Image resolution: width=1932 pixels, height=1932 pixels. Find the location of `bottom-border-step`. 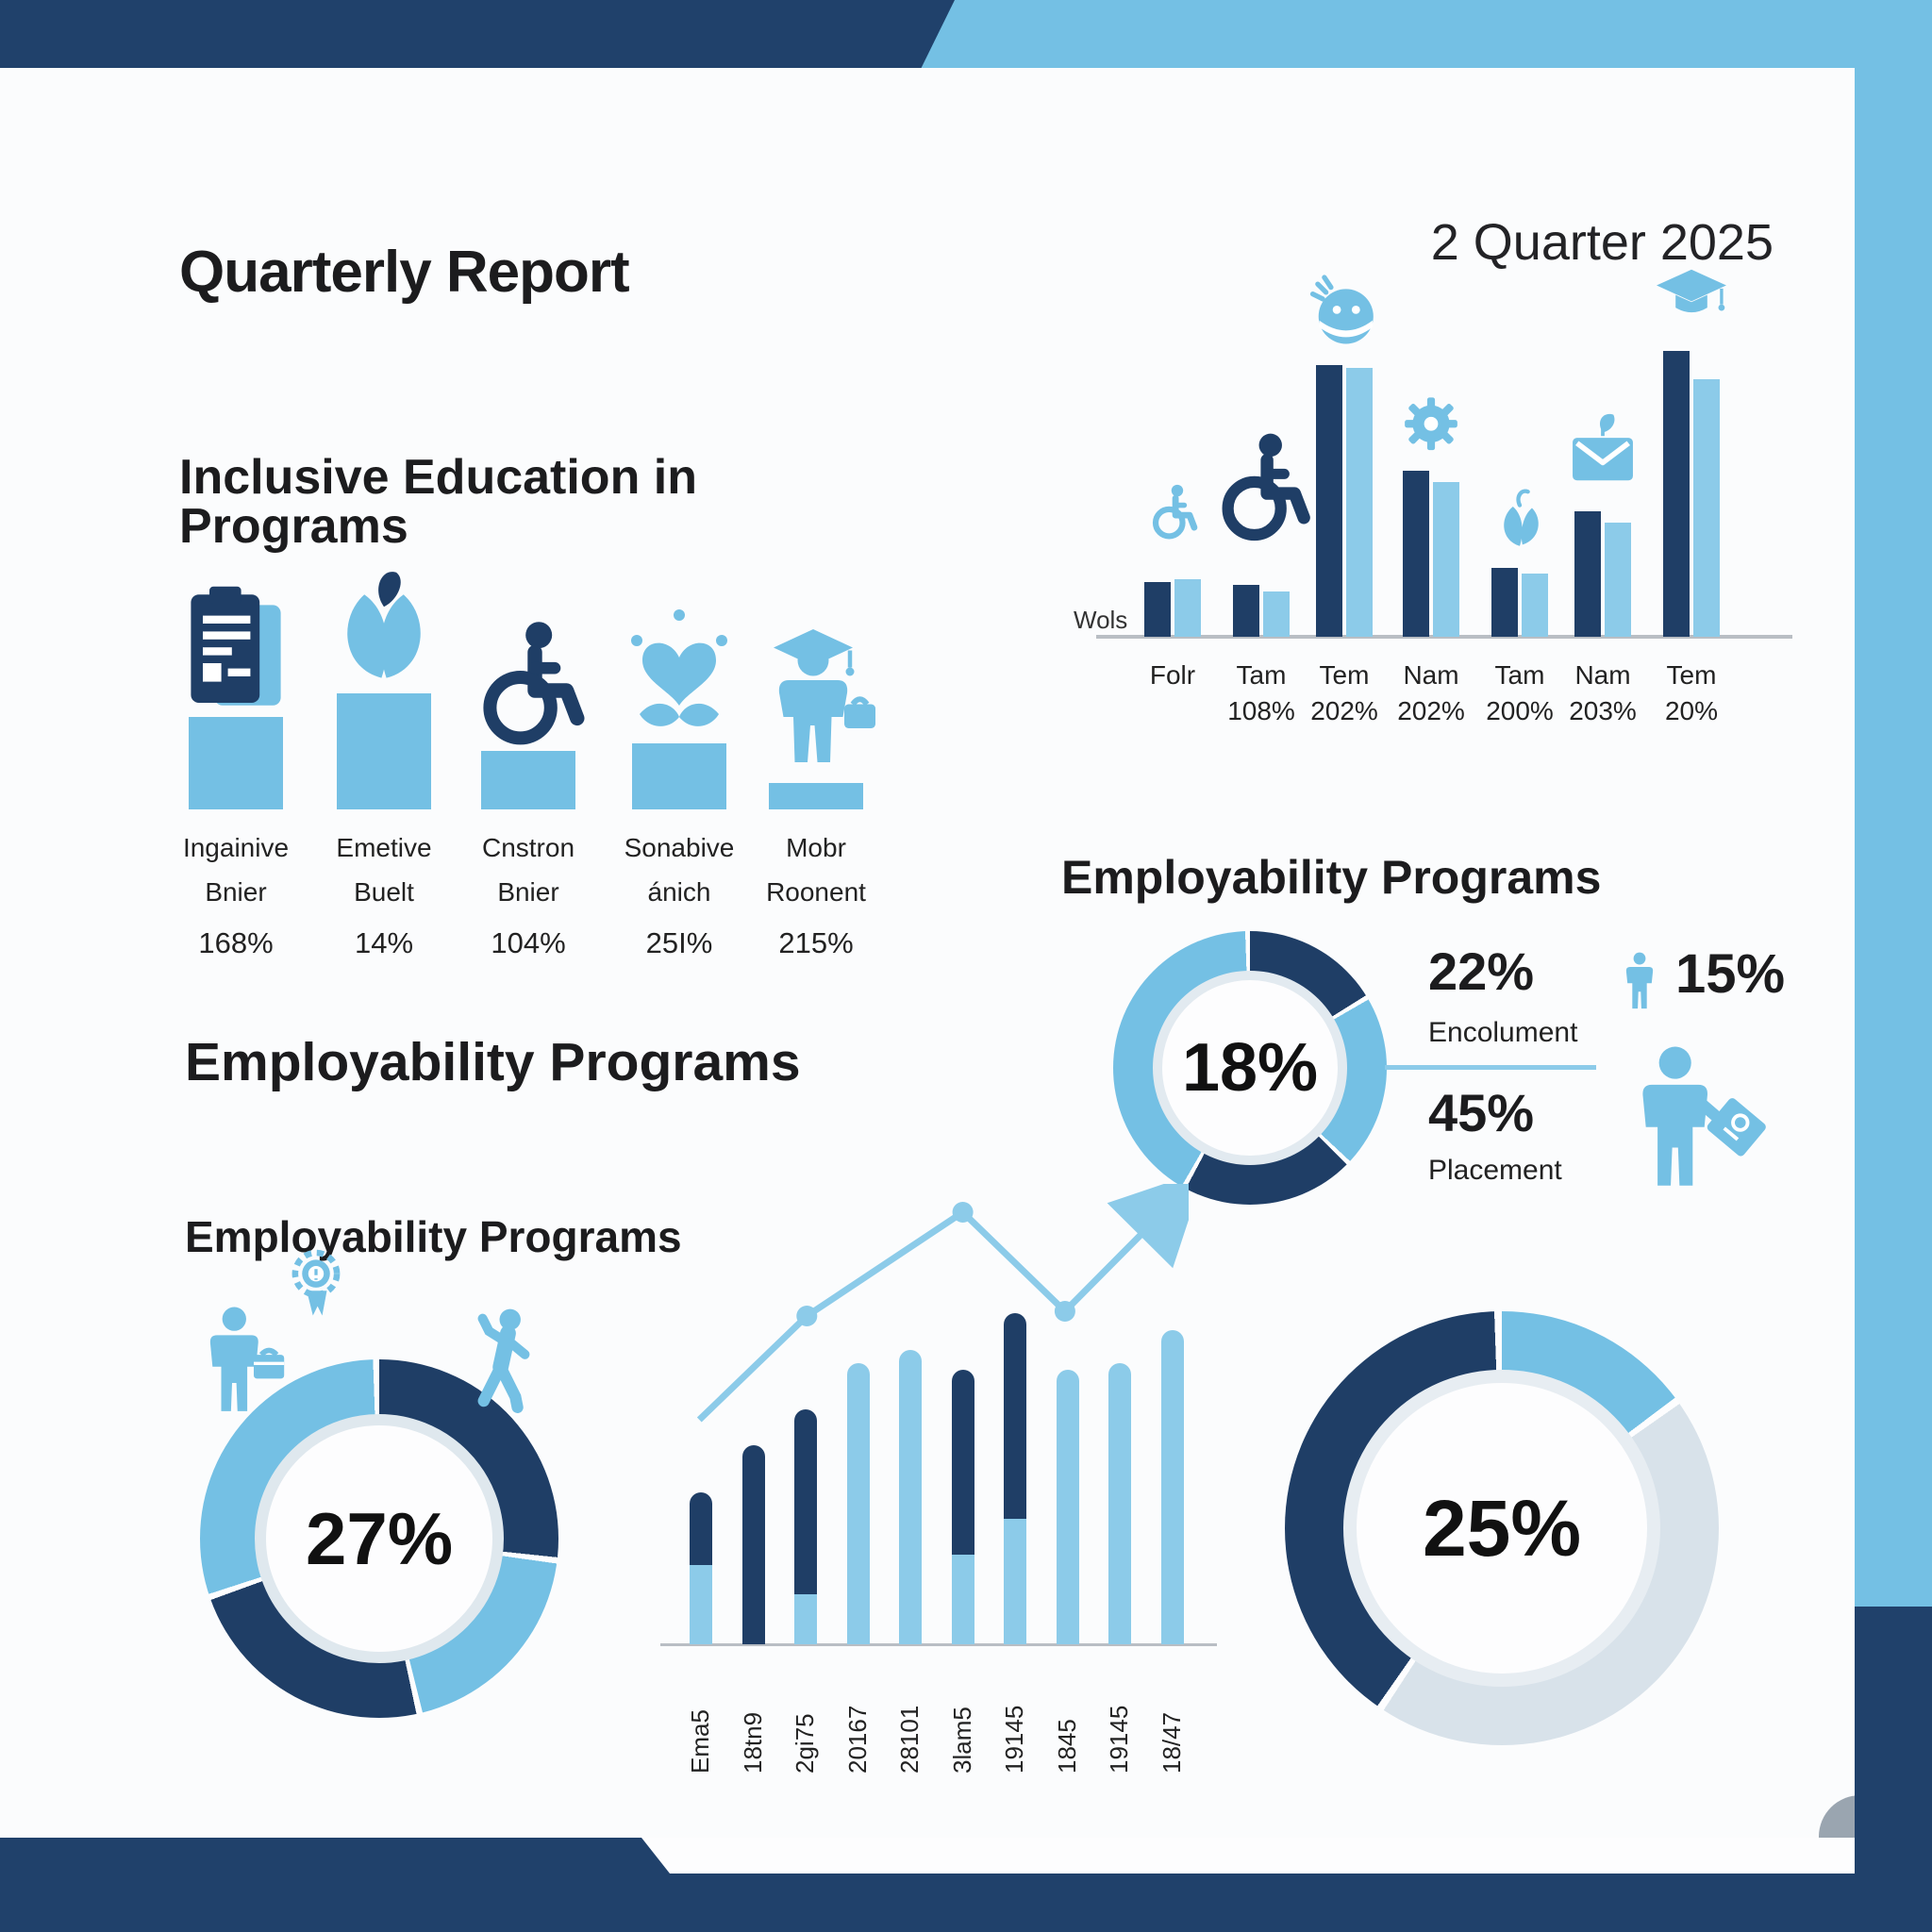

bottom-border-step is located at coordinates (1248, 1856).